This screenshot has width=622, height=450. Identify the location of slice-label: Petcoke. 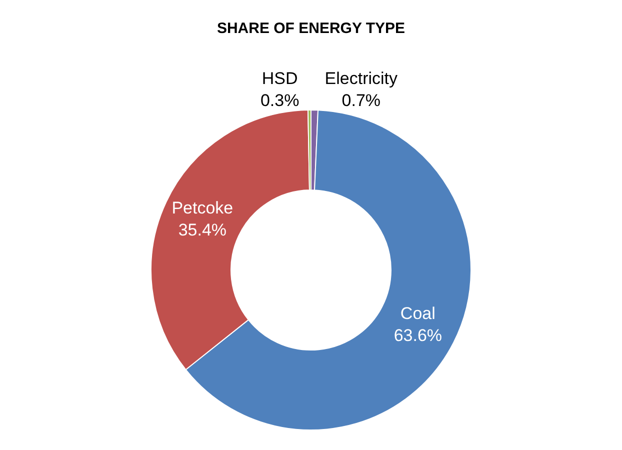
(203, 208).